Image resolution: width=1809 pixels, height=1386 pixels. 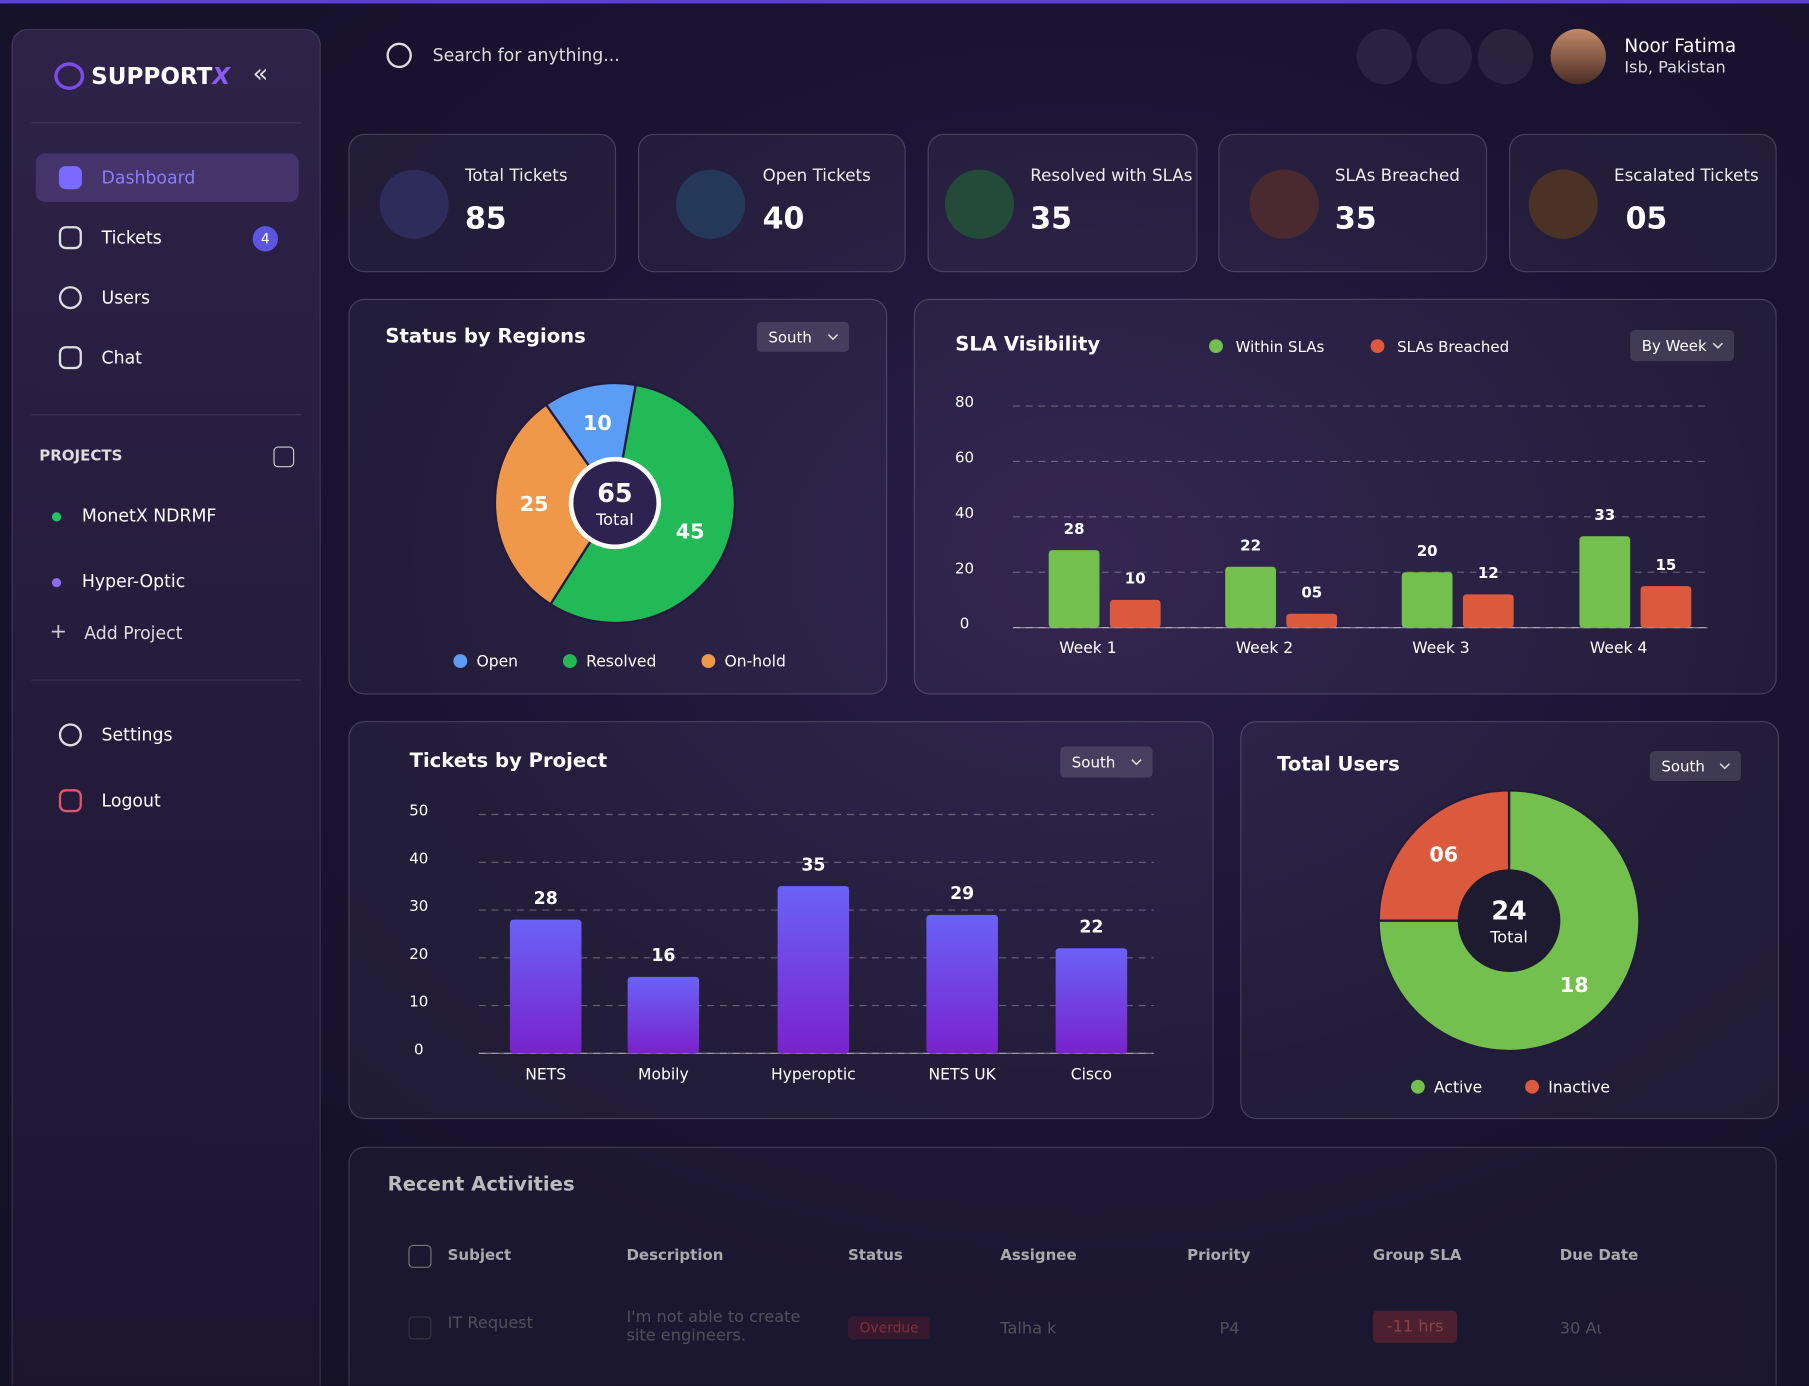 What do you see at coordinates (497, 662) in the screenshot?
I see `legend-label: Open` at bounding box center [497, 662].